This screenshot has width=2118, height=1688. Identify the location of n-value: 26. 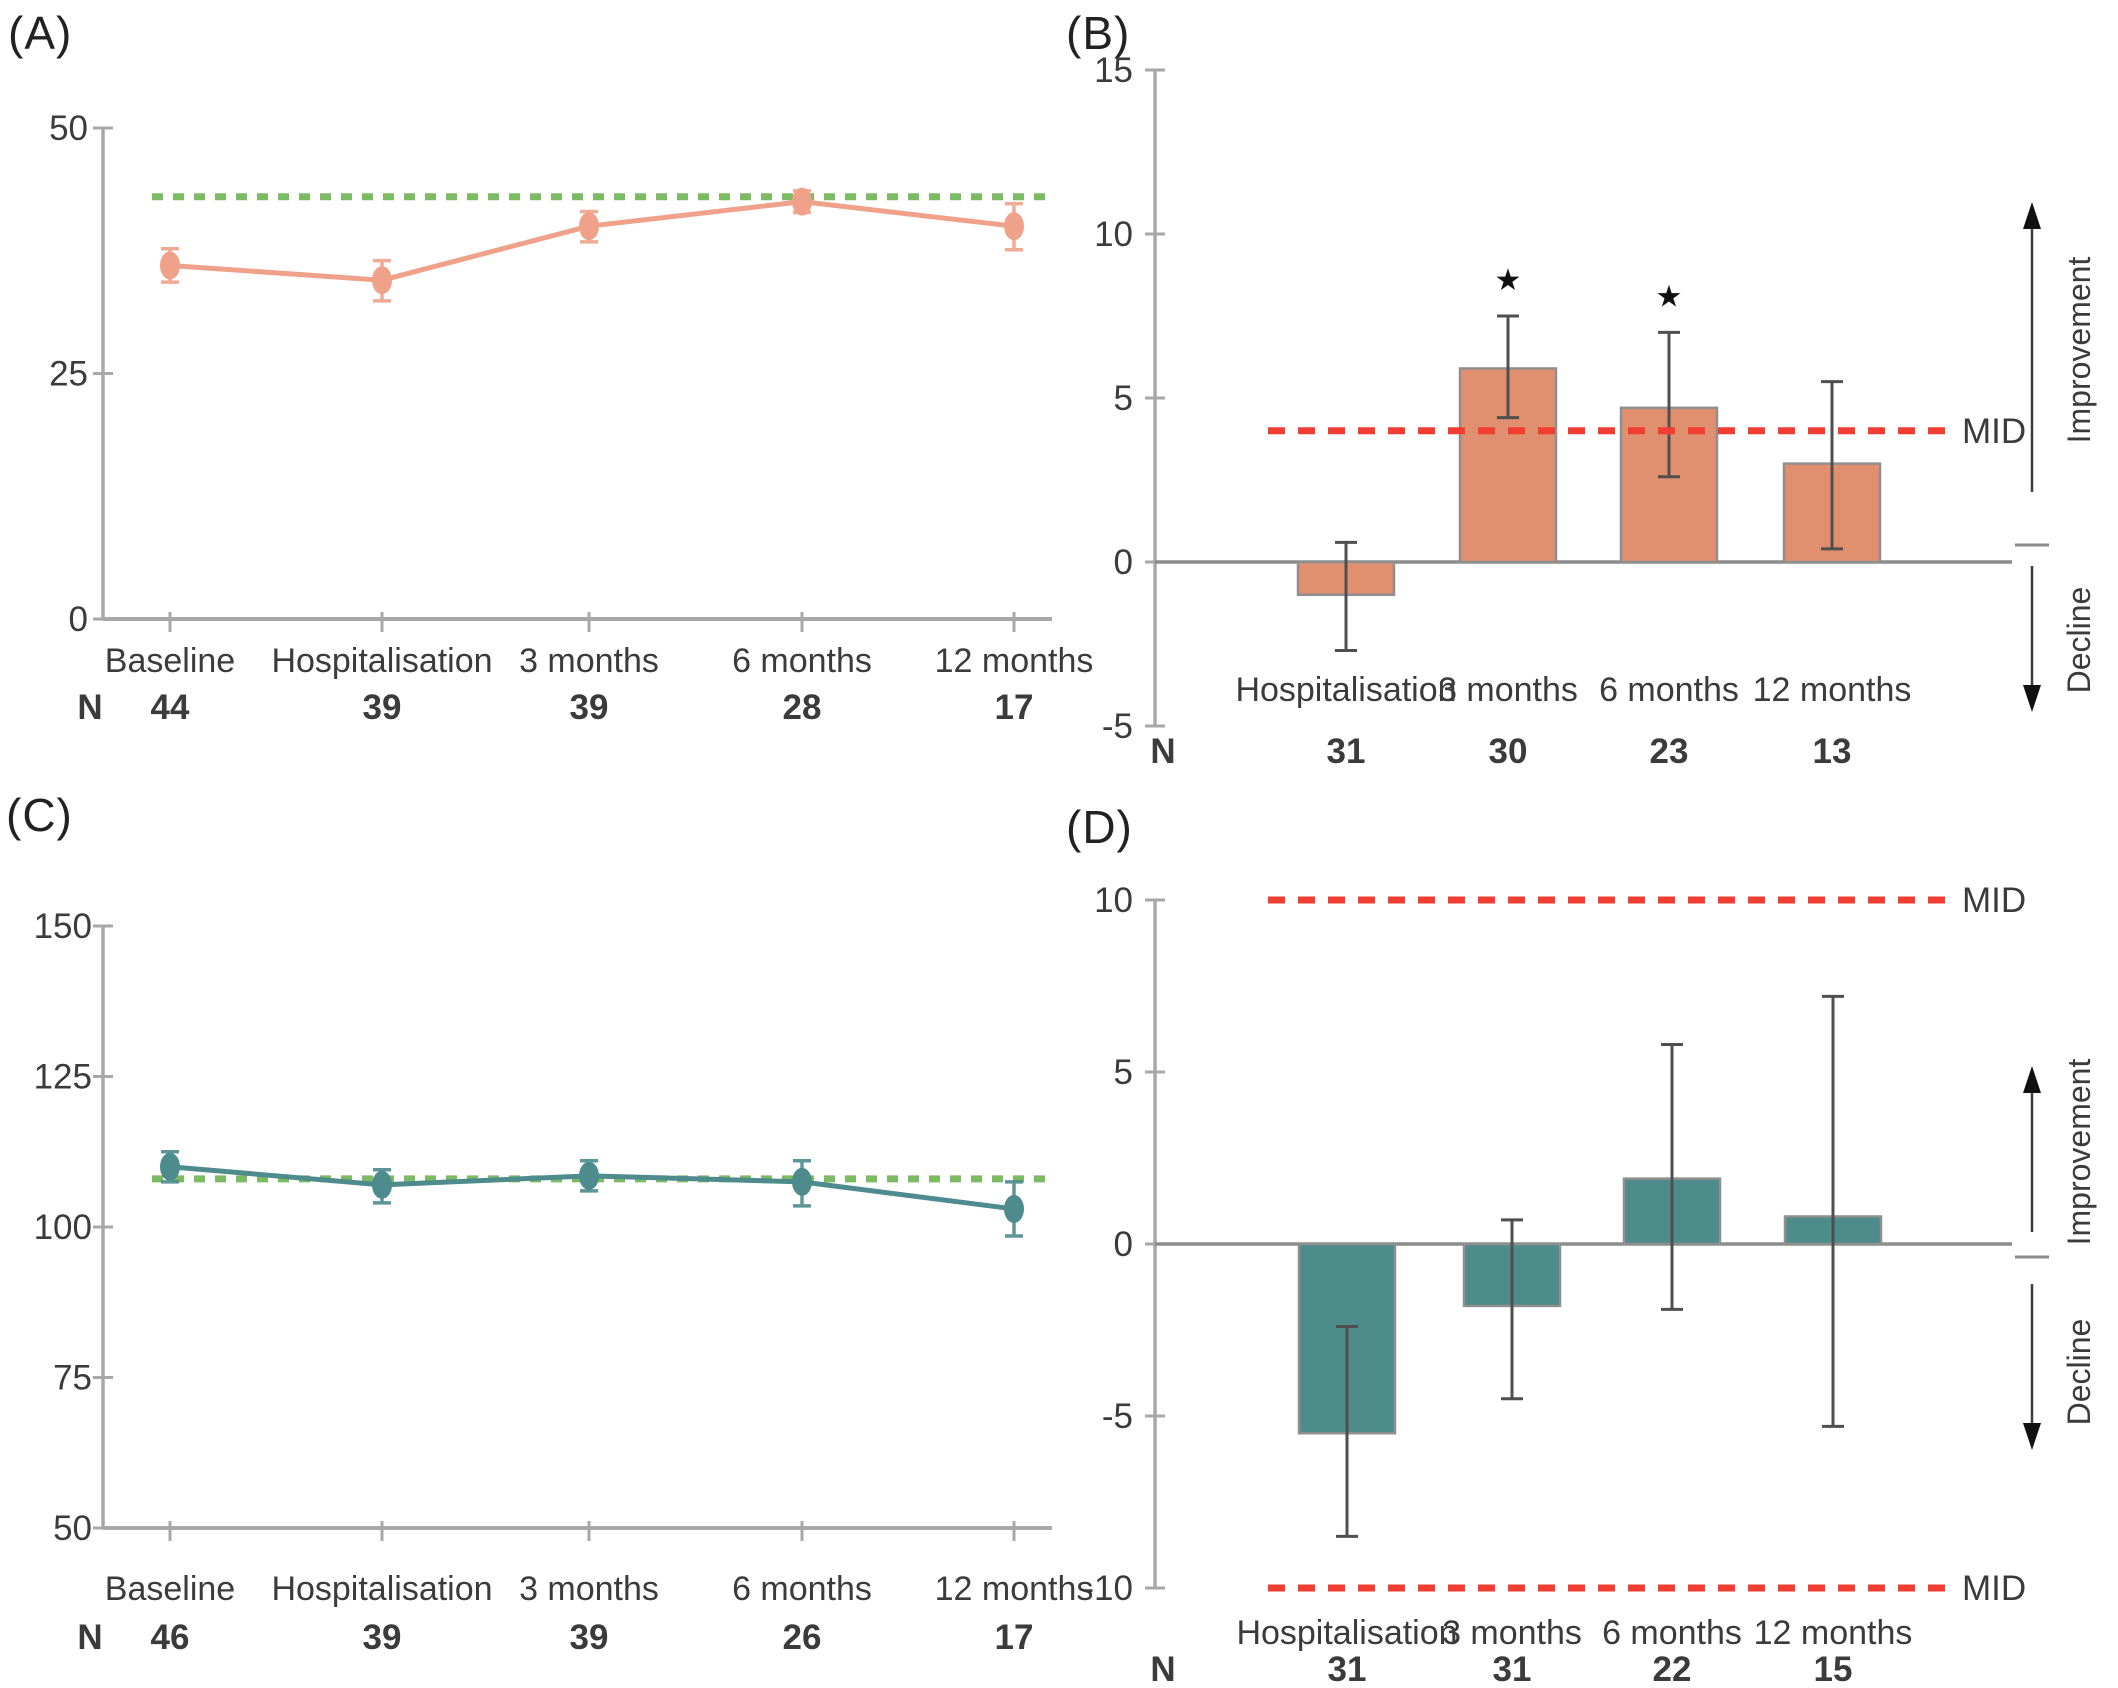
(802, 1637).